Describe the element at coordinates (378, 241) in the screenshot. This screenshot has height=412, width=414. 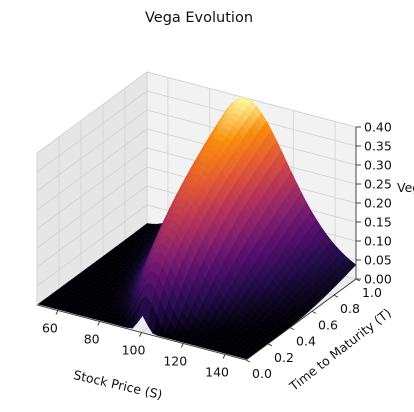
I see `z-tick-label: 0.10` at that location.